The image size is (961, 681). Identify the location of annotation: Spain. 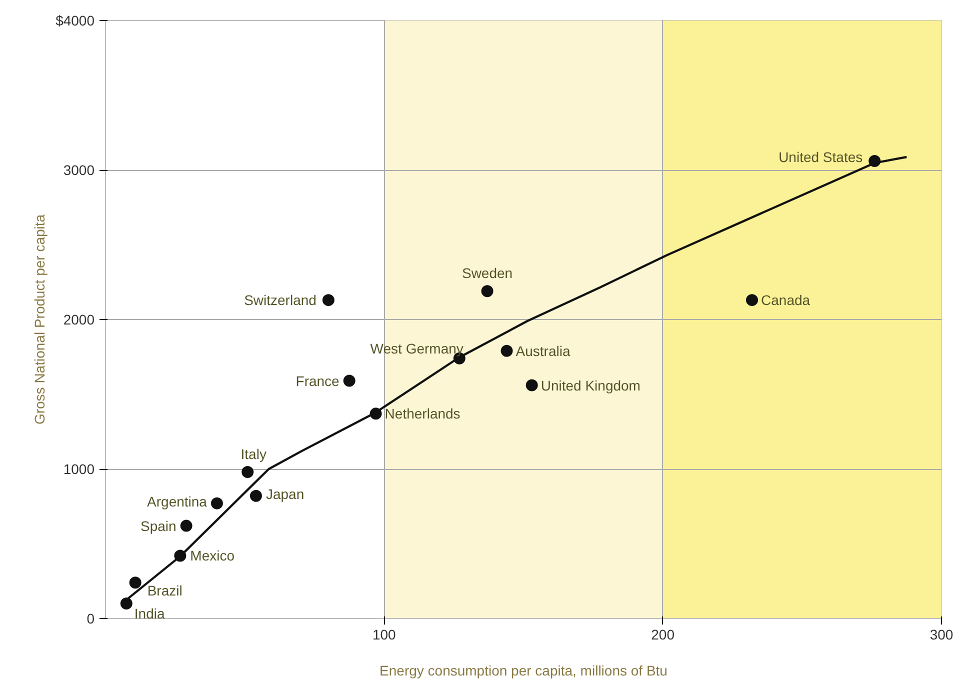
(158, 526).